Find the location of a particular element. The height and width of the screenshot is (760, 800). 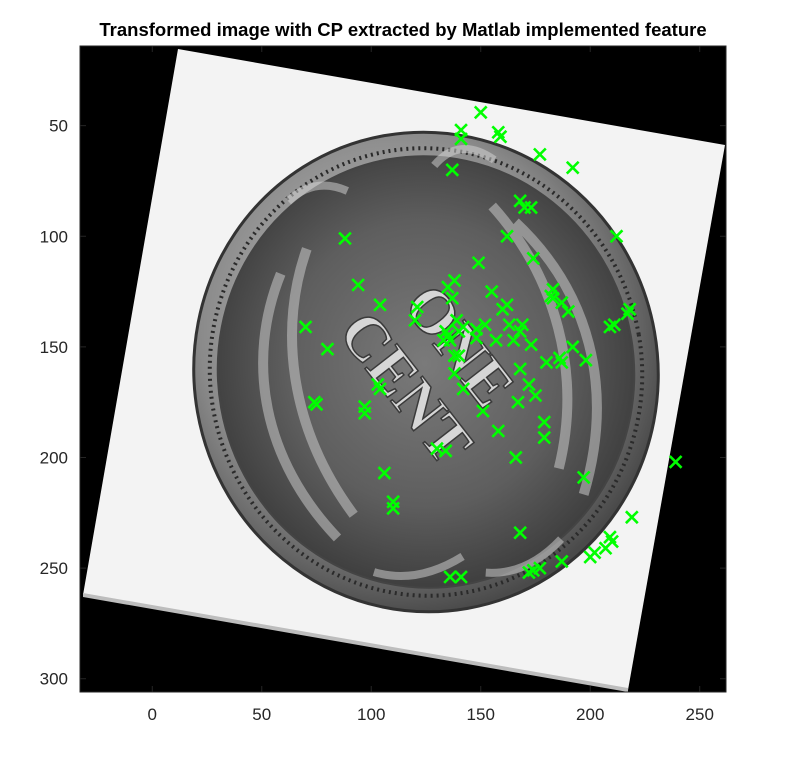

coin-shadow is located at coordinates (355, 642).